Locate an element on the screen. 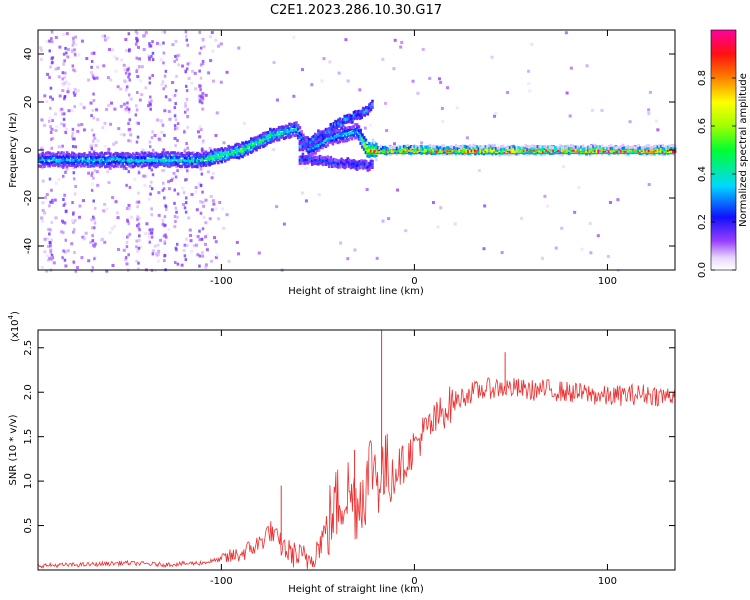 The width and height of the screenshot is (750, 600). snr-unit-prefix: (x10 is located at coordinates (15, 330).